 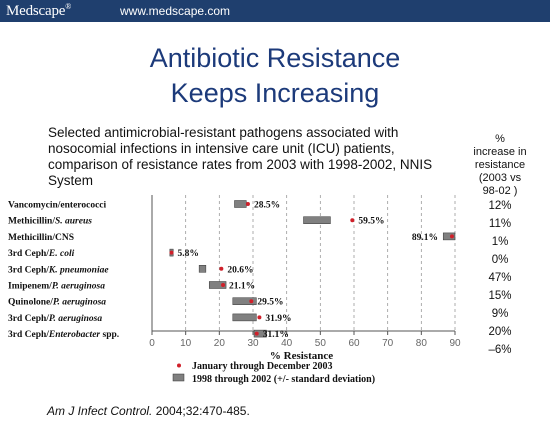 What do you see at coordinates (188, 254) in the screenshot?
I see `point-label: 5.8%` at bounding box center [188, 254].